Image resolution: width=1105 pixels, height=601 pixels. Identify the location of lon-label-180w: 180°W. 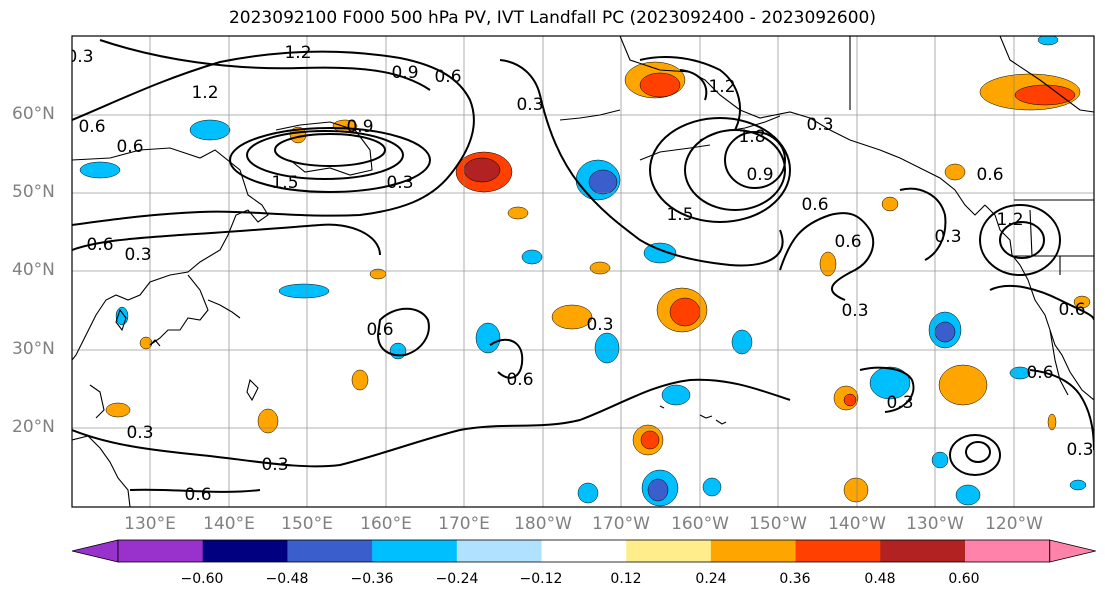
(543, 524).